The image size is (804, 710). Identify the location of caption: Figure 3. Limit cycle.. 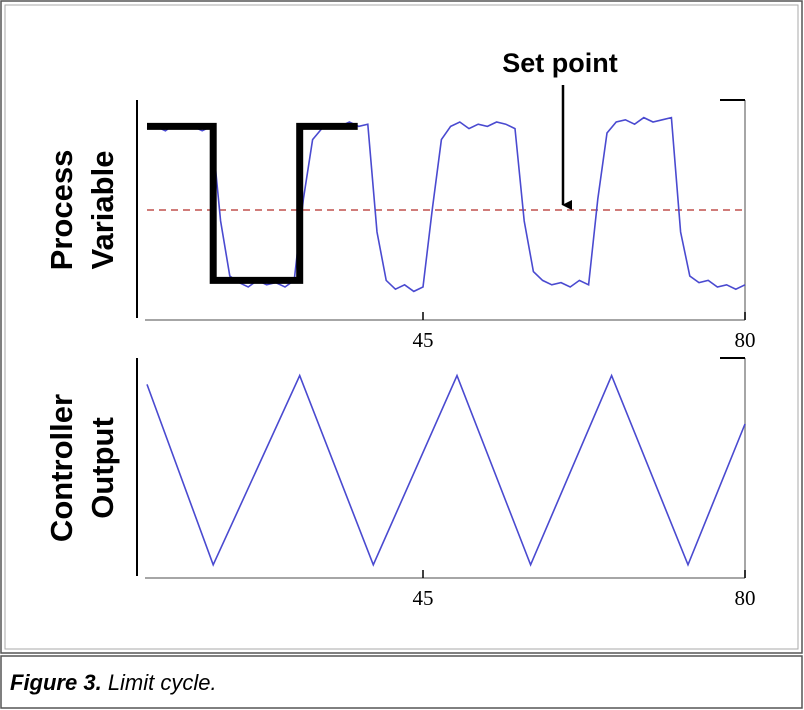
(113, 682).